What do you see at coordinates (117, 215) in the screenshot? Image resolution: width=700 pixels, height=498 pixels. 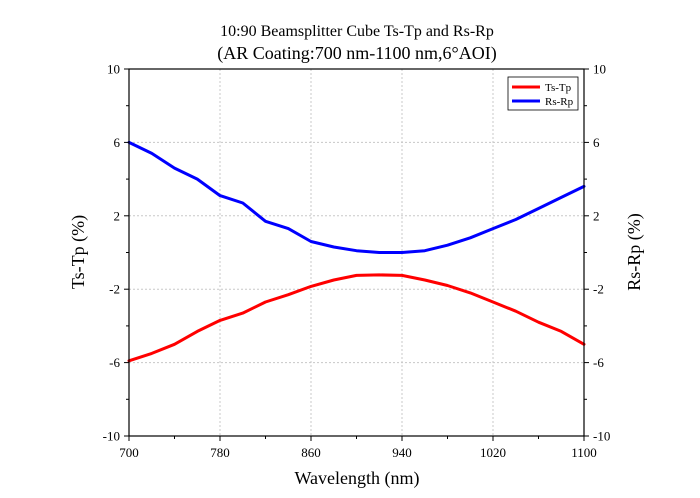 I see `y-left-tick-label: 2` at bounding box center [117, 215].